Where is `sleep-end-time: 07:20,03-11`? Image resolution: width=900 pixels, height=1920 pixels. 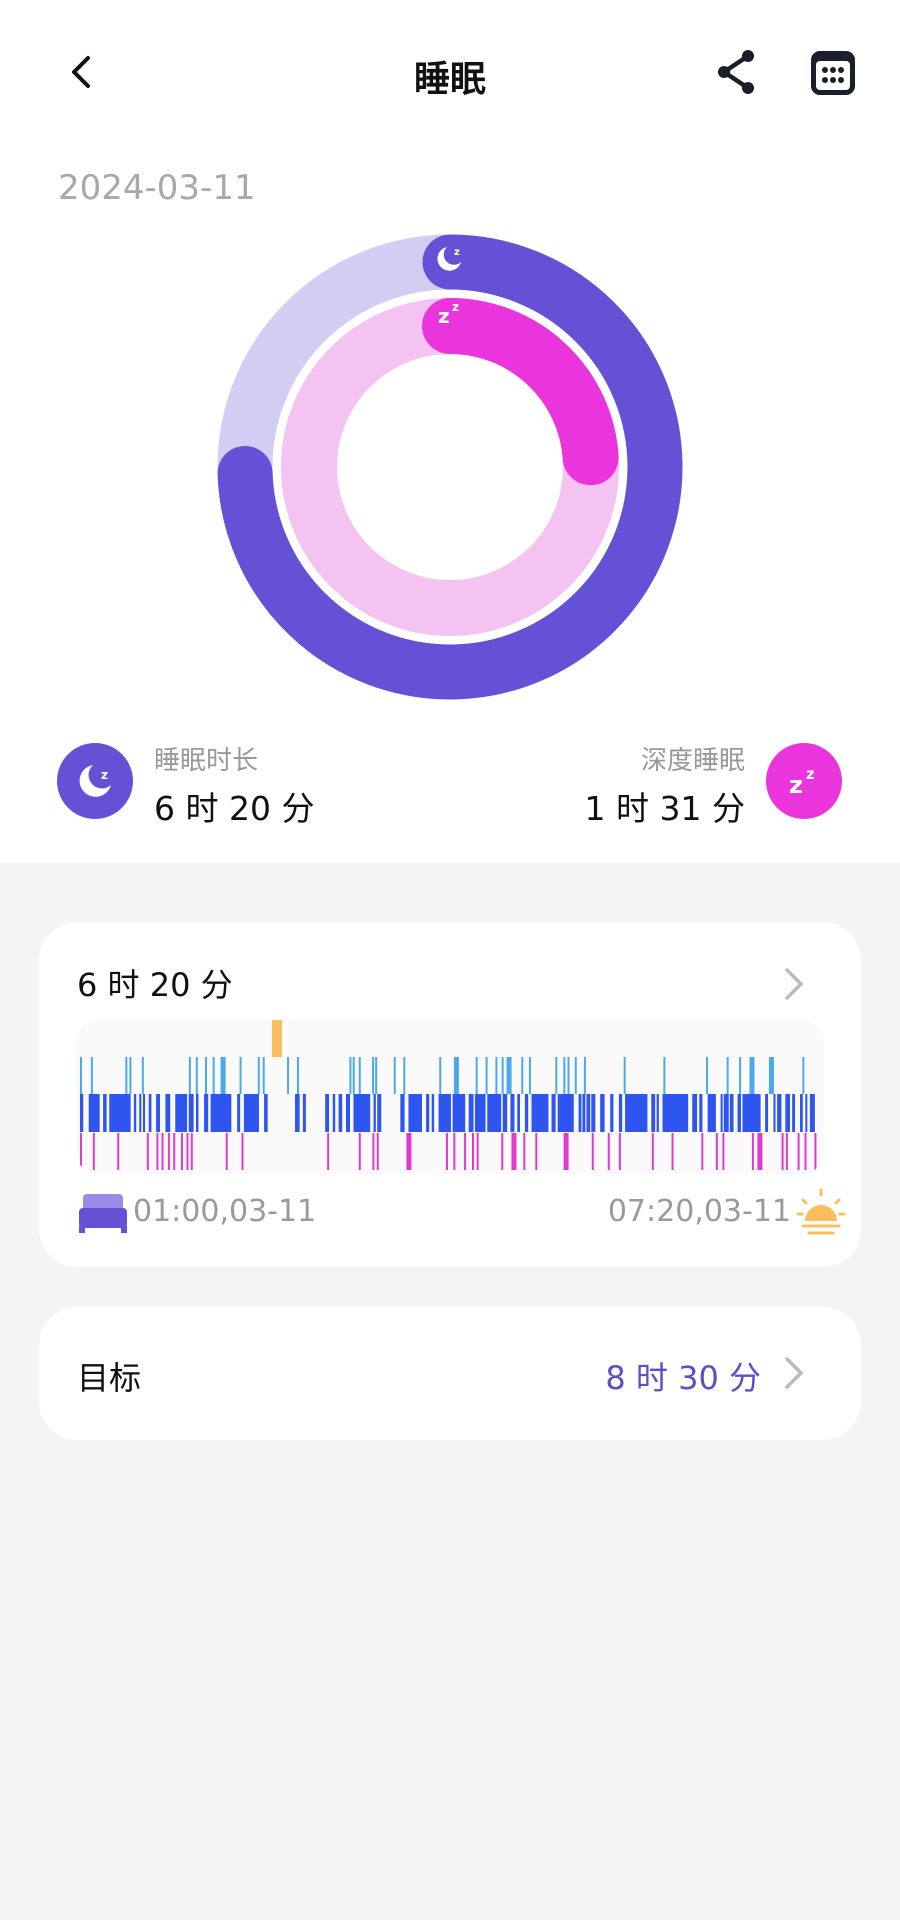 sleep-end-time: 07:20,03-11 is located at coordinates (699, 1211).